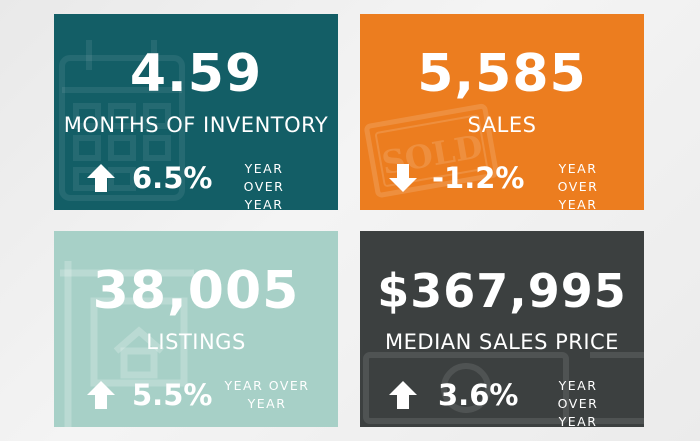 The image size is (700, 441). What do you see at coordinates (502, 342) in the screenshot?
I see `median-price-label: MEDIAN SALES PRICE` at bounding box center [502, 342].